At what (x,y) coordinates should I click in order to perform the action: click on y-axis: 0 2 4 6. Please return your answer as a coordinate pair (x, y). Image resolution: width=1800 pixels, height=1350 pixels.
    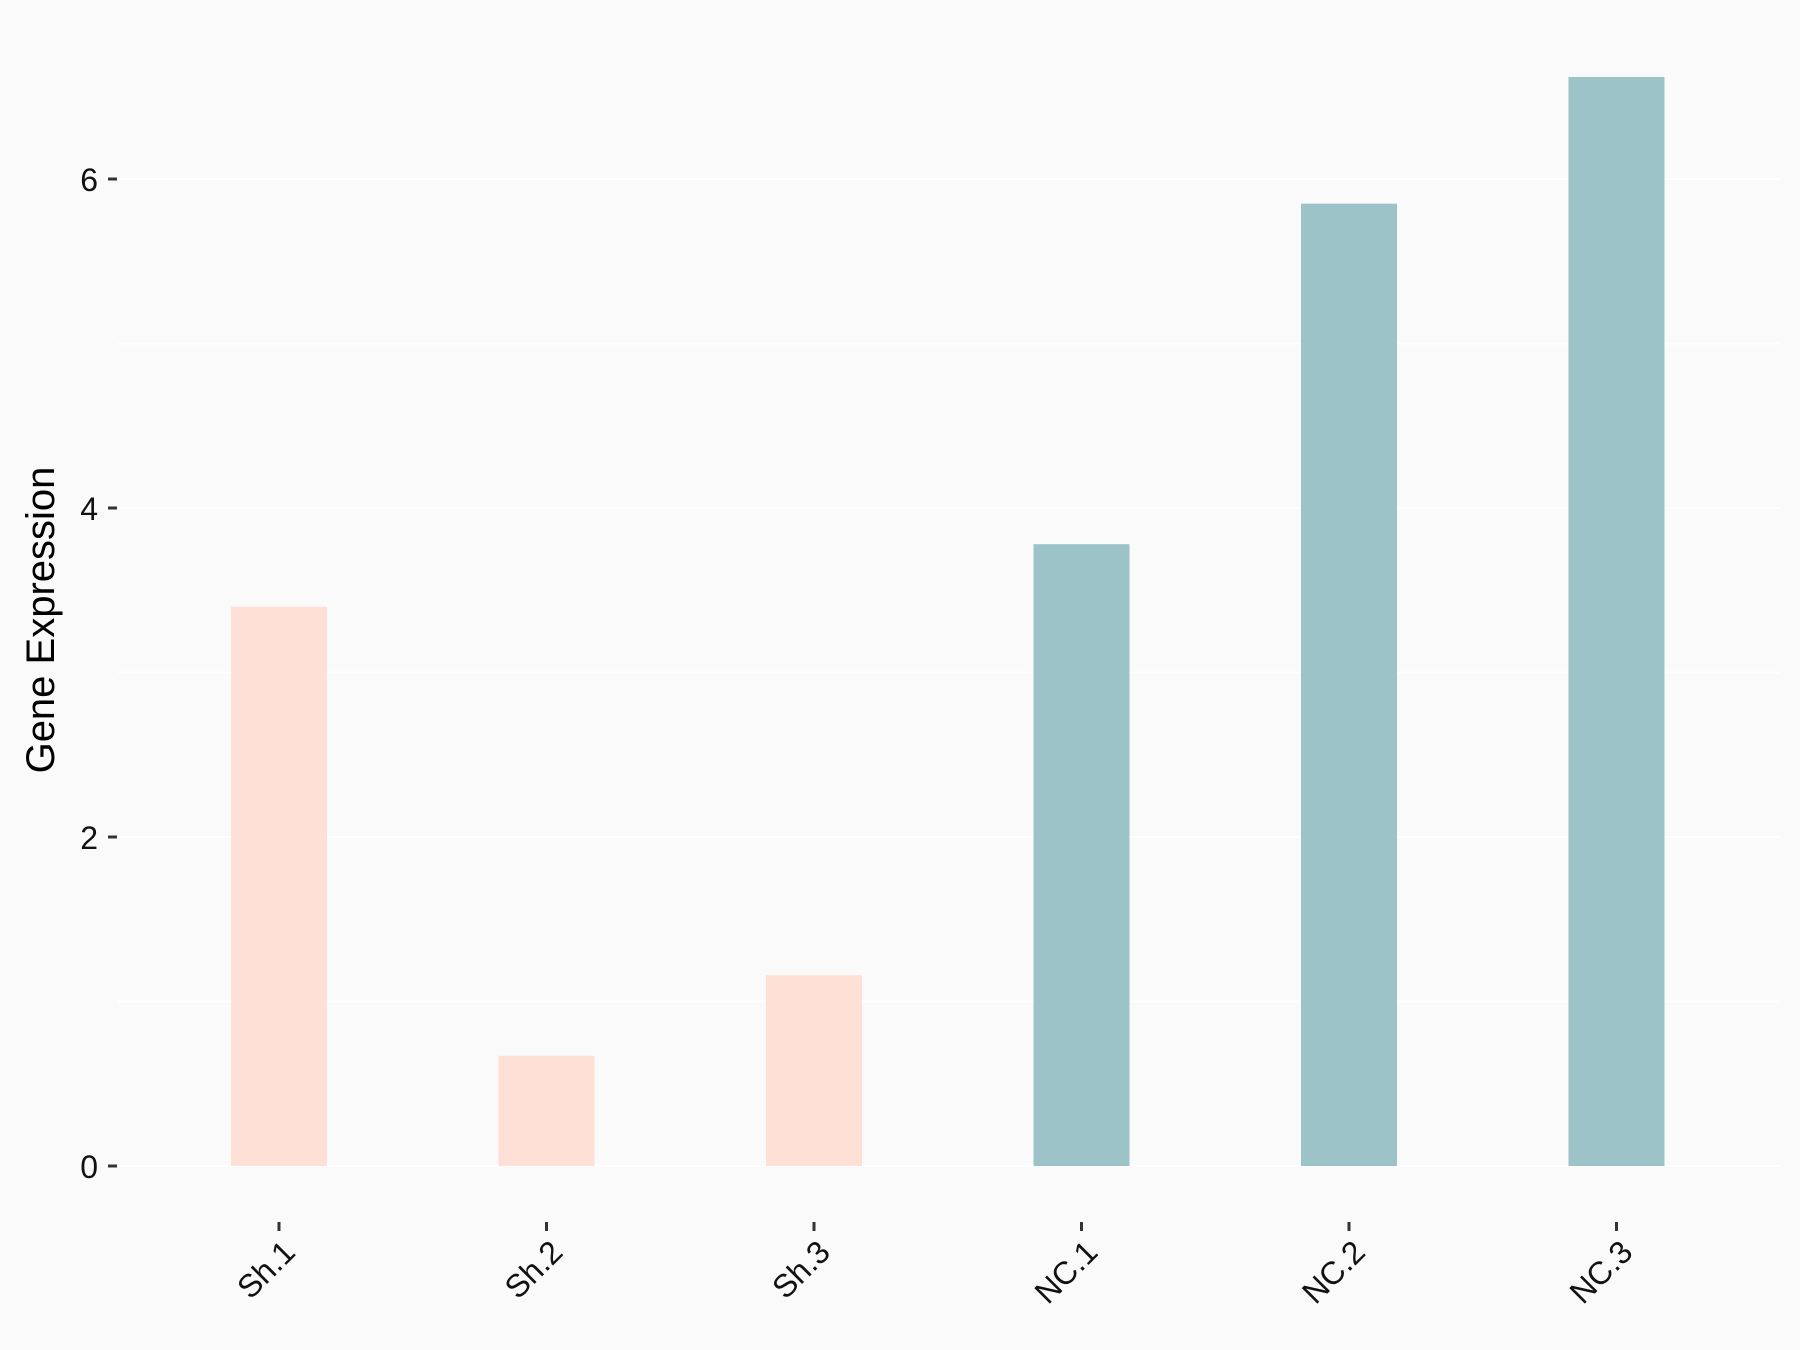
    Looking at the image, I should click on (98, 673).